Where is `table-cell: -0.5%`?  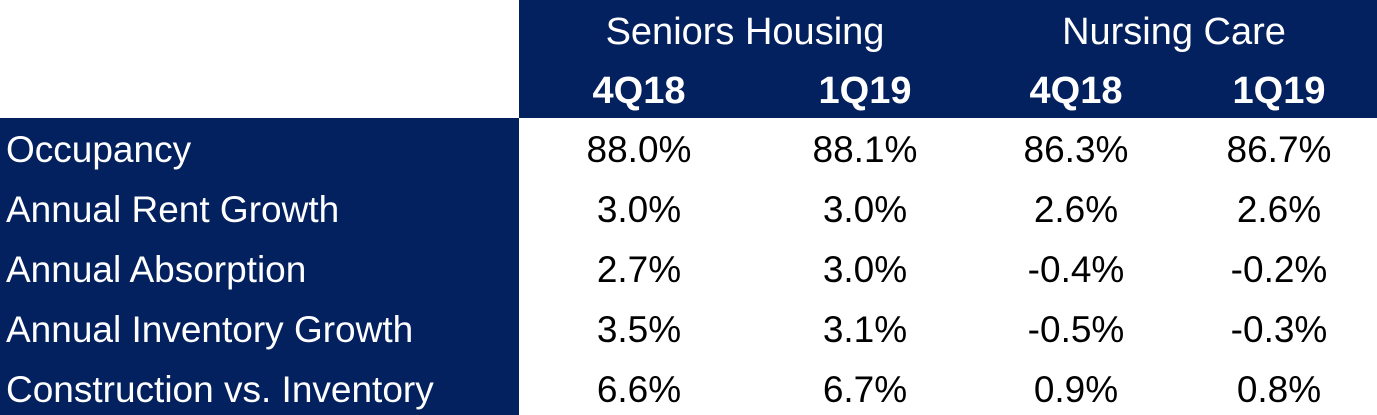
table-cell: -0.5% is located at coordinates (1076, 329).